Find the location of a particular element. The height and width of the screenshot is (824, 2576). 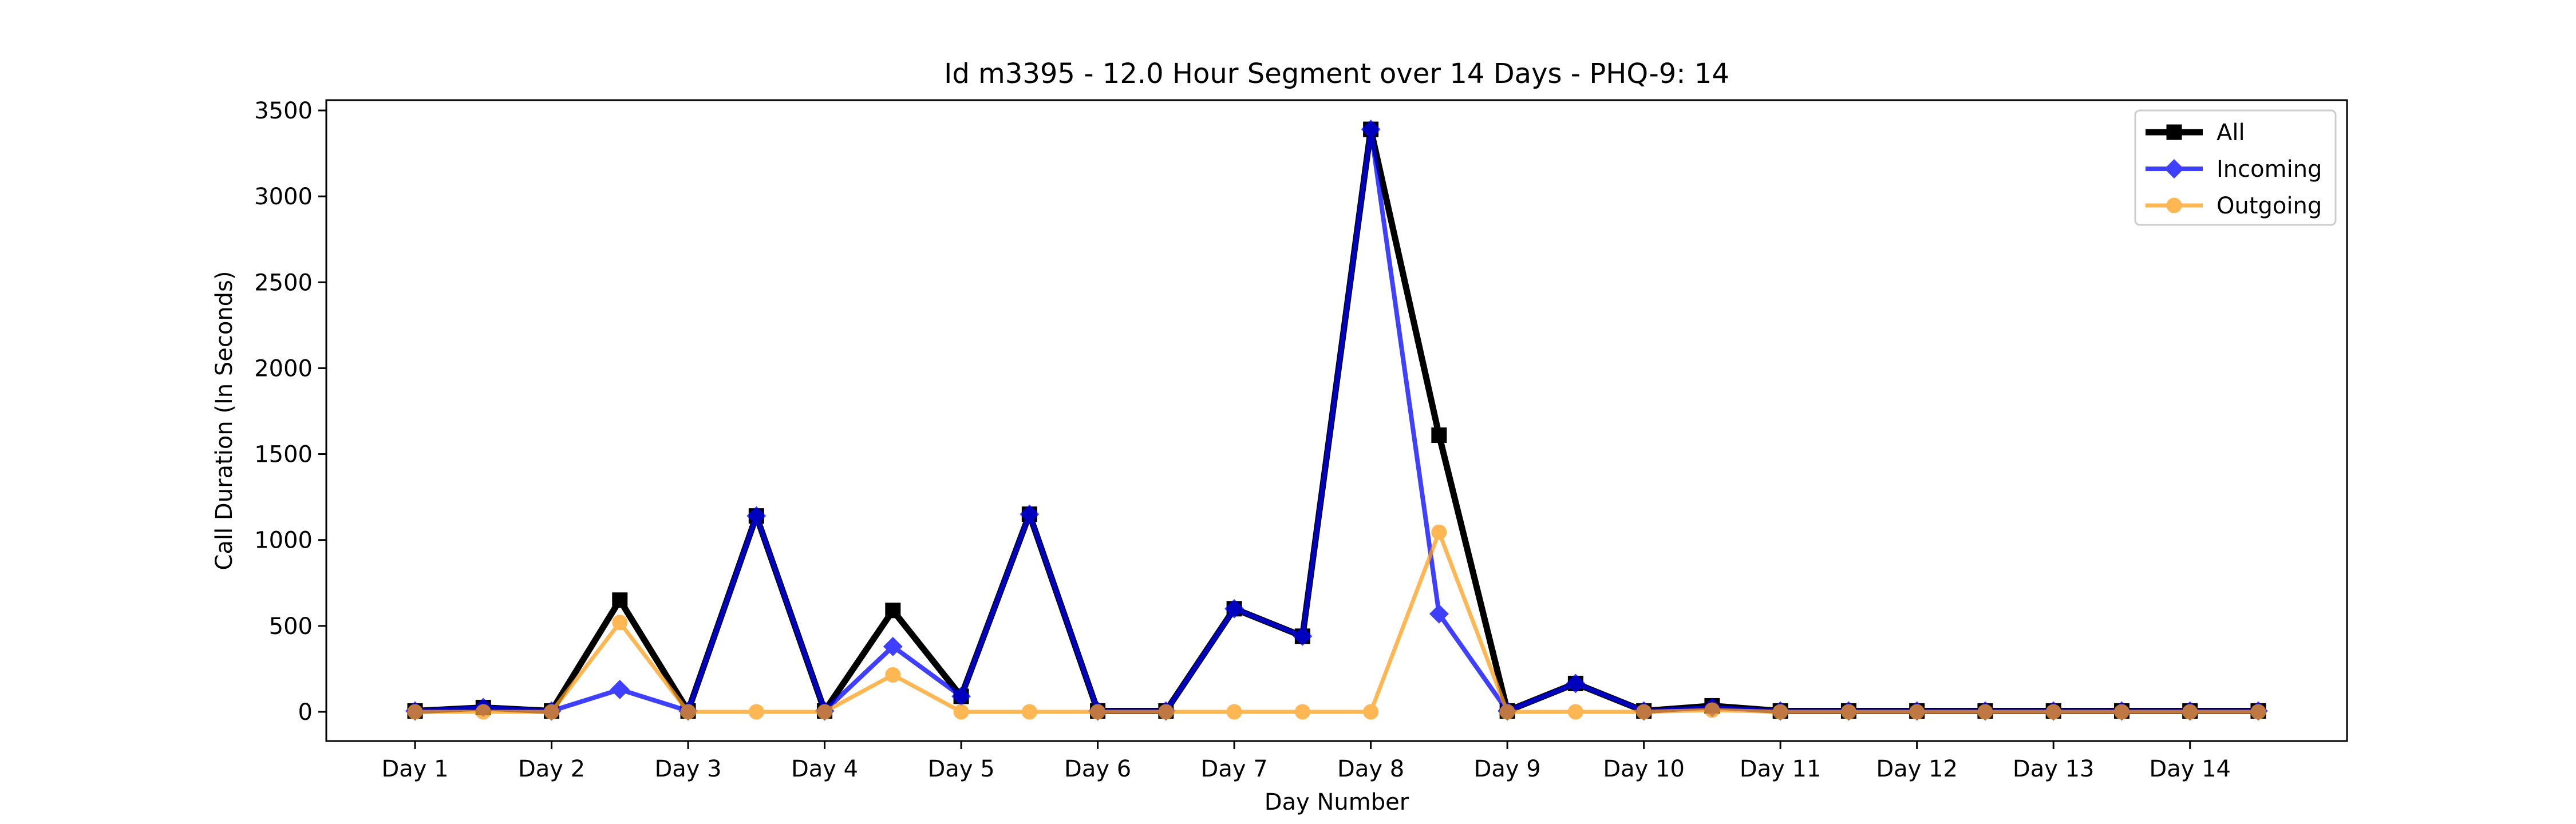

y-tick-label: 3000 is located at coordinates (283, 197).